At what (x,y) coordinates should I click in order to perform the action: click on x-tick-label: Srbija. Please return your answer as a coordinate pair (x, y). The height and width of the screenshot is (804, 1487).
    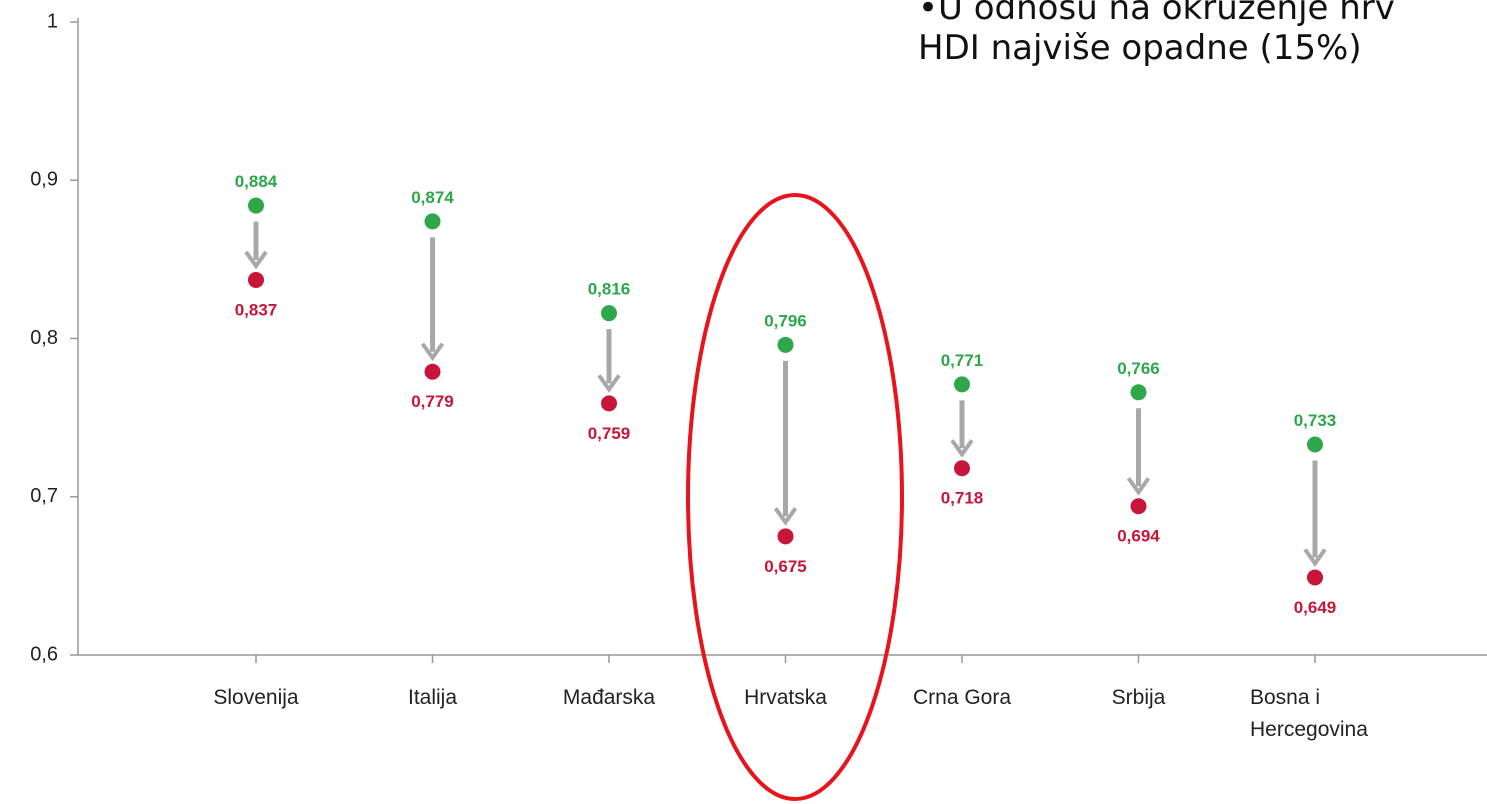
    Looking at the image, I should click on (1138, 697).